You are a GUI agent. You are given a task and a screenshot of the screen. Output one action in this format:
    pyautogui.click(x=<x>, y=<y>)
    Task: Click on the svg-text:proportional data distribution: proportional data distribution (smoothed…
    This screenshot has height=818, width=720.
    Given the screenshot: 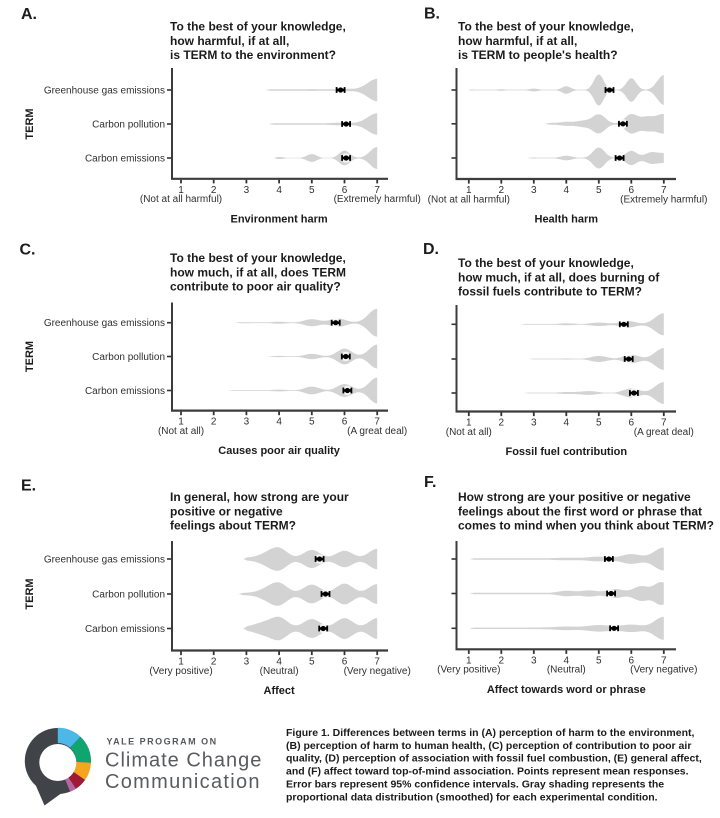 What is the action you would take?
    pyautogui.click(x=472, y=797)
    